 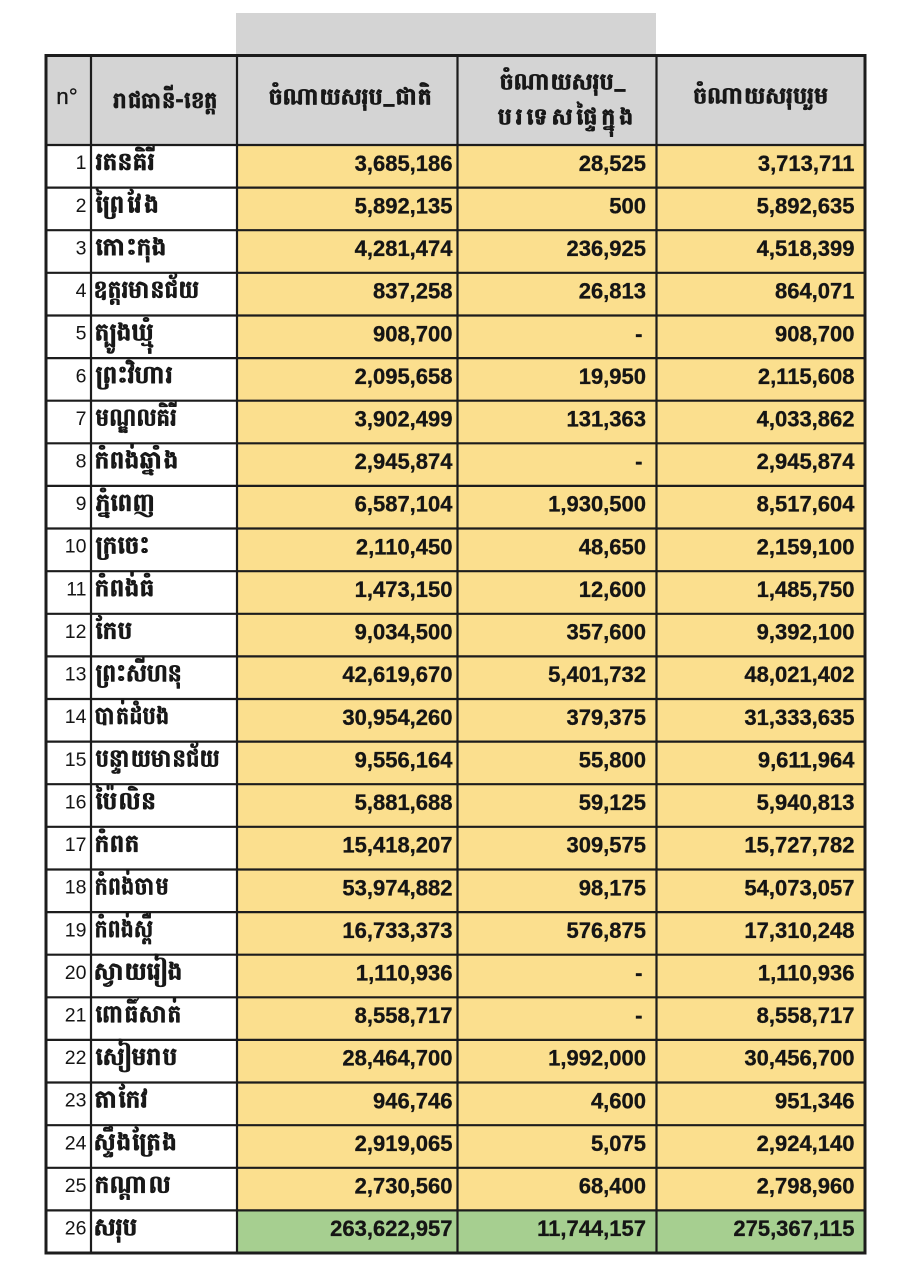 I want to click on svg-text: 864,071, so click(x=815, y=291).